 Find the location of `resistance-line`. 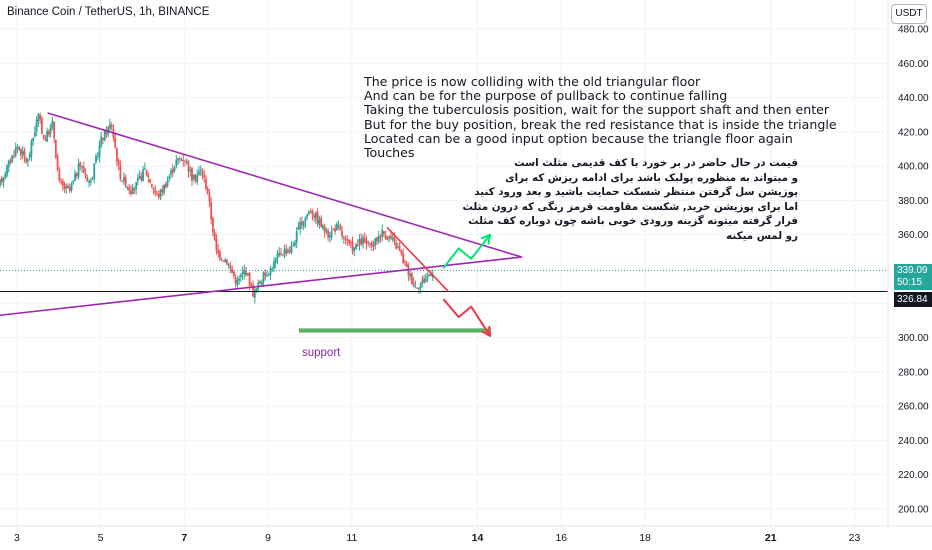

resistance-line is located at coordinates (417, 260).